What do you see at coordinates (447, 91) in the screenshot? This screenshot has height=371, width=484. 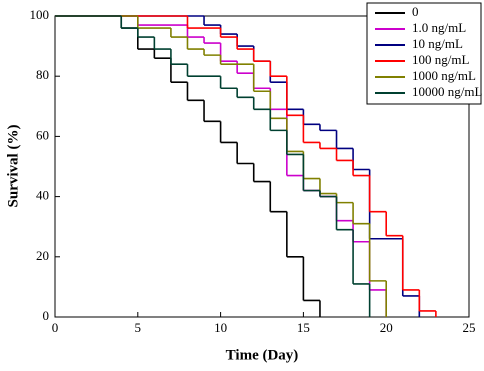 I see `legend-label: 10000 ng/mL` at bounding box center [447, 91].